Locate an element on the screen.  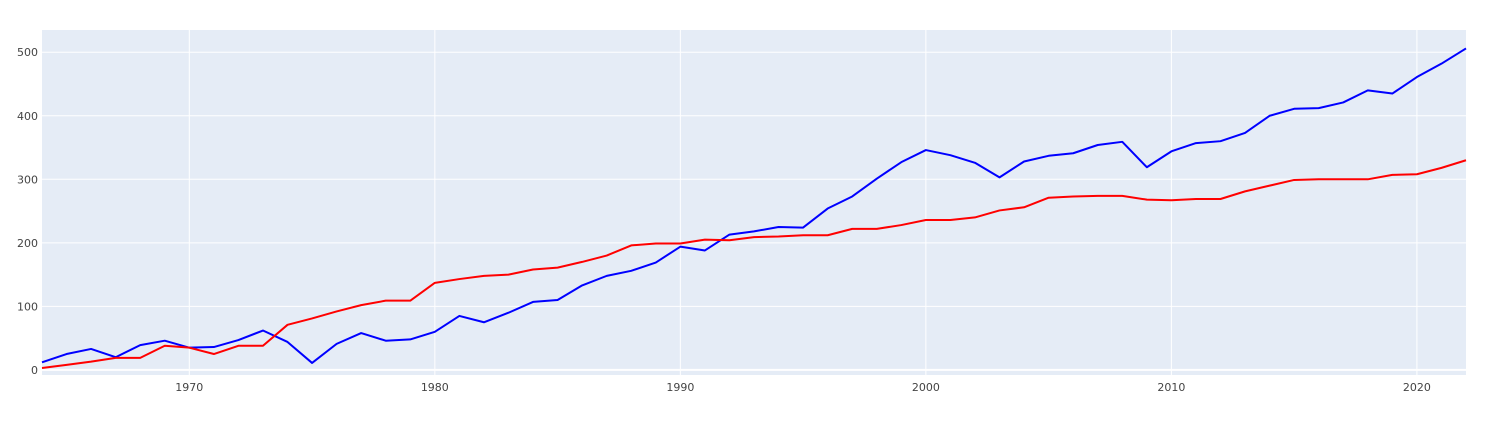
y-tick-label: 100 is located at coordinates (27, 306).